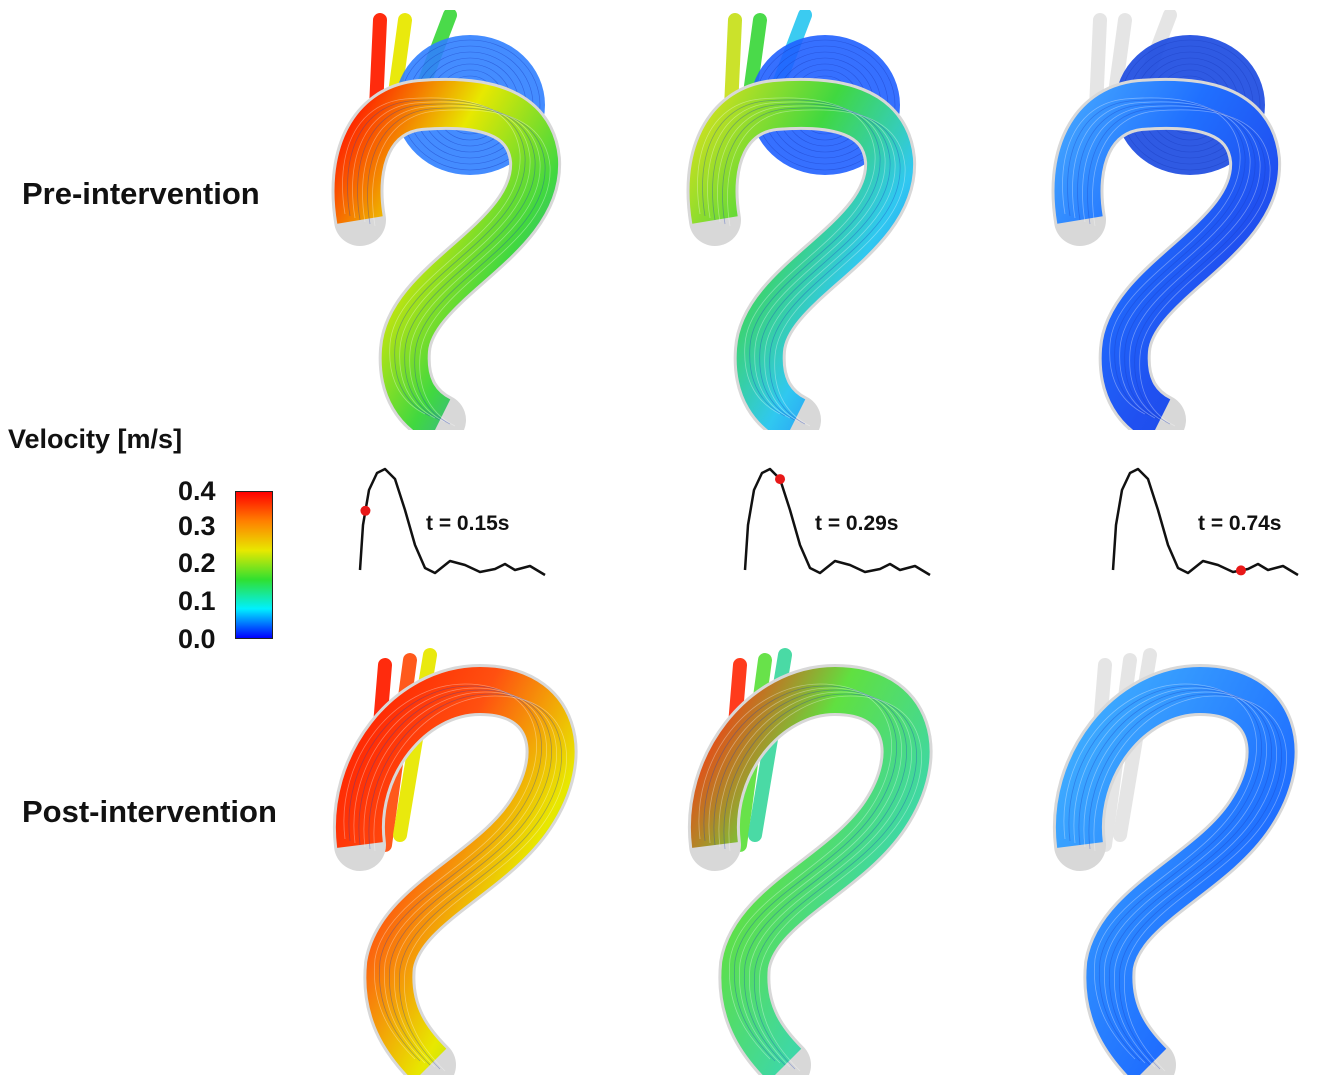 The image size is (1333, 1080). Describe the element at coordinates (197, 526) in the screenshot. I see `colorbar-tick-0-3: 0.3` at that location.